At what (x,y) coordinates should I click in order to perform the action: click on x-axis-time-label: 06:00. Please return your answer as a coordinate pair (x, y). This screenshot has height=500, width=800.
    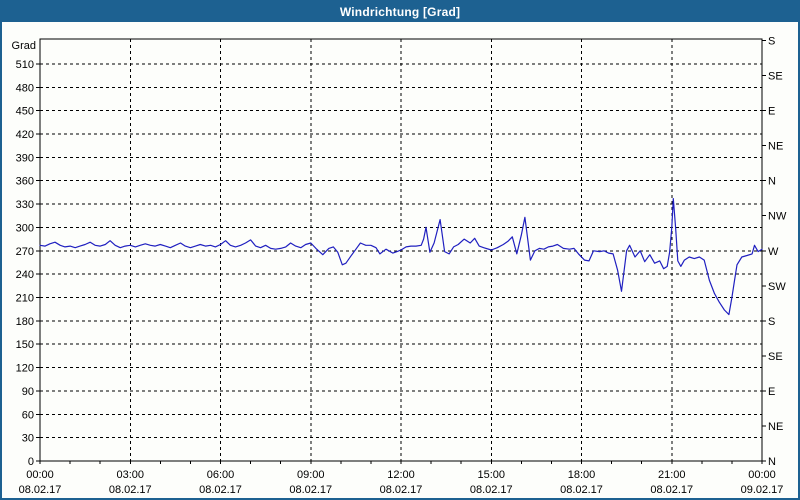
    Looking at the image, I should click on (221, 475).